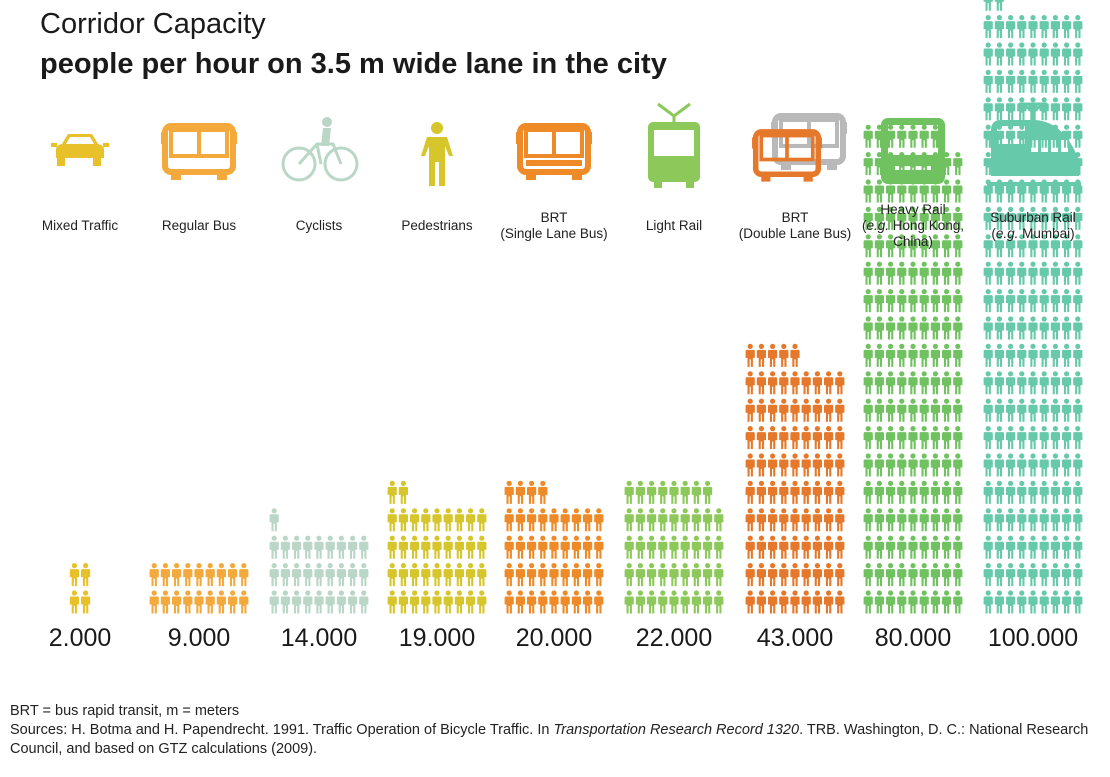  Describe the element at coordinates (1033, 638) in the screenshot. I see `value-label-suburban-rail: 100.000` at that location.